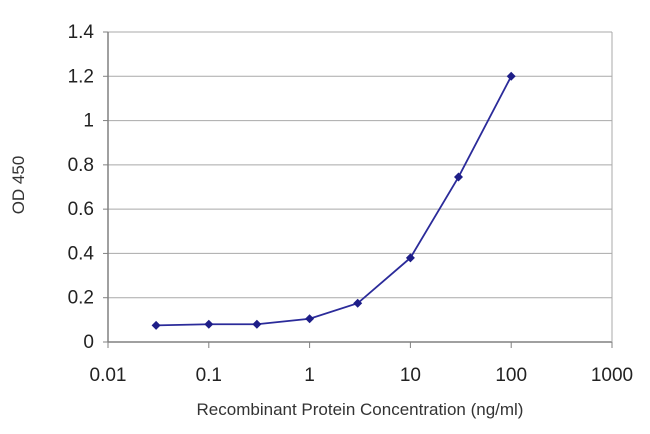 This screenshot has height=434, width=650. I want to click on x-tick-label: 10, so click(410, 375).